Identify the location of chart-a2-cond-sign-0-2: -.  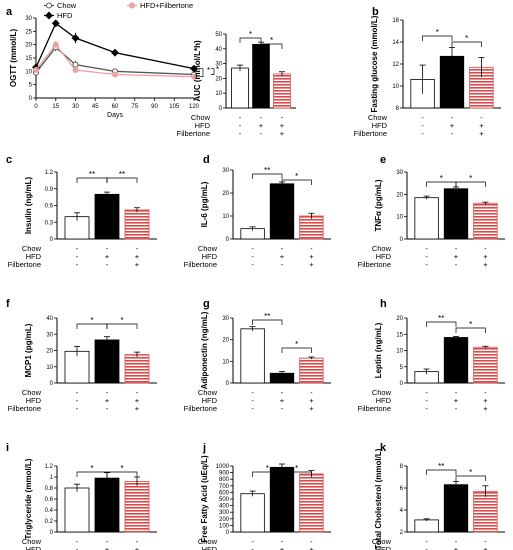
(282, 117).